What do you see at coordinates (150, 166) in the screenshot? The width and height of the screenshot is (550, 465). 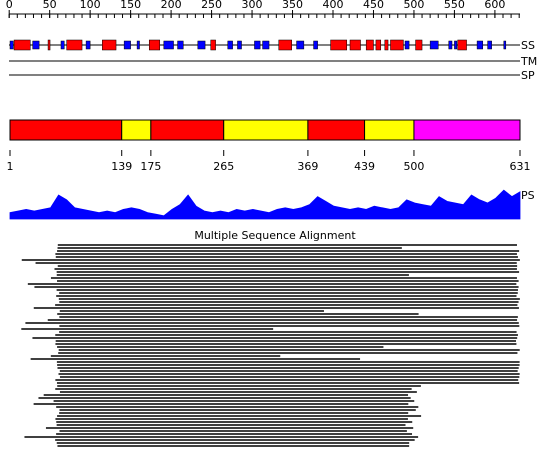 I see `boundary-label: 175` at bounding box center [150, 166].